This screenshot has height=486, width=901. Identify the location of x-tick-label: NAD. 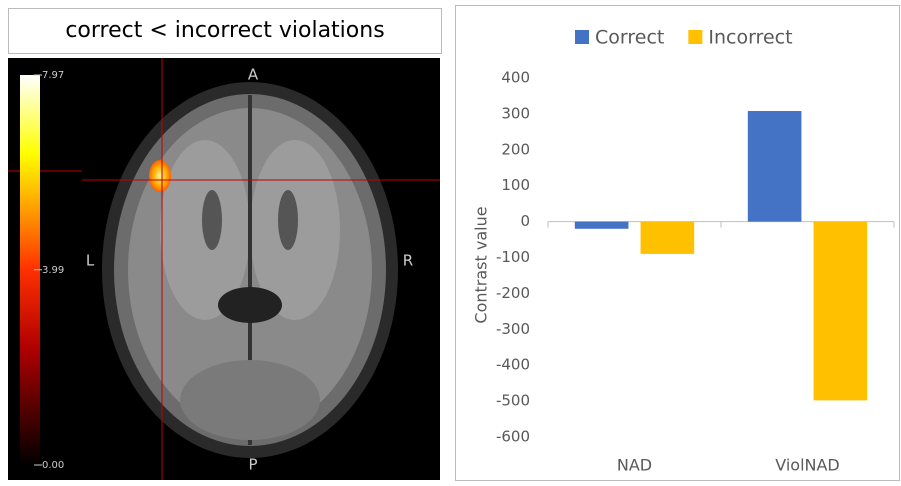
(634, 465).